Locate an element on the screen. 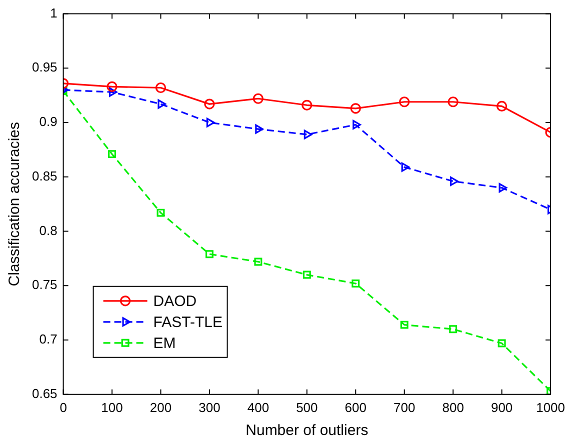  x-tick-label: 1000 is located at coordinates (550, 407).